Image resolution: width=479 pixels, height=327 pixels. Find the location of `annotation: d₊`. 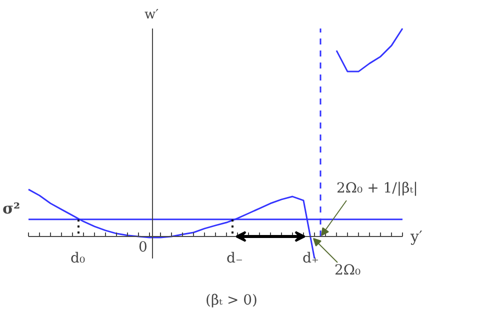

annotation: d₊ is located at coordinates (310, 258).